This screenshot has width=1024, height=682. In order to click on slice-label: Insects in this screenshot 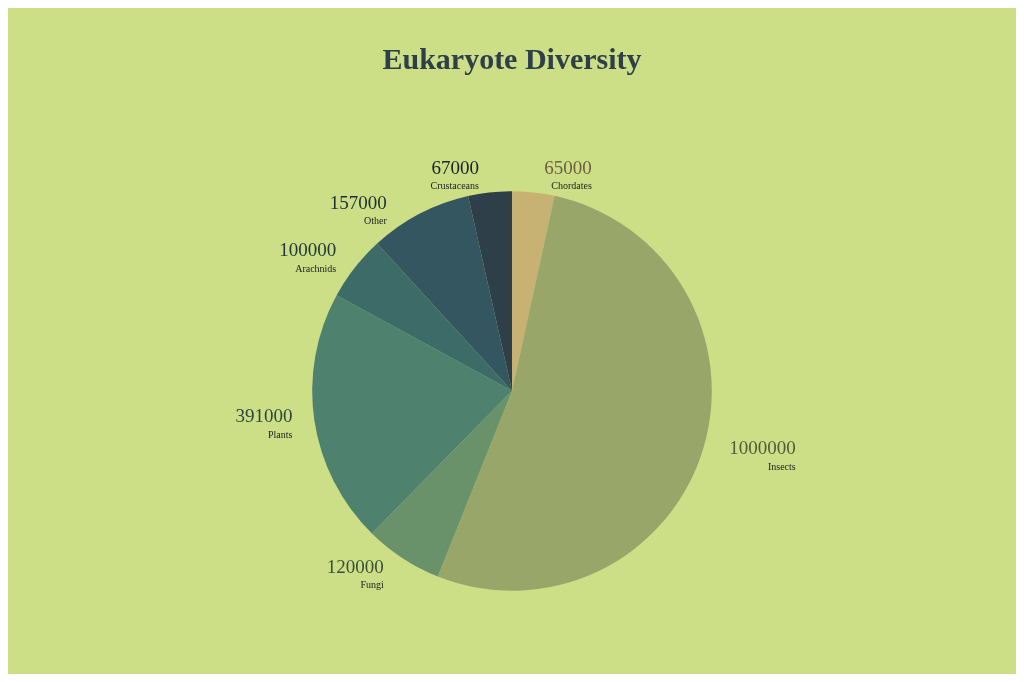, I will do `click(781, 466)`.